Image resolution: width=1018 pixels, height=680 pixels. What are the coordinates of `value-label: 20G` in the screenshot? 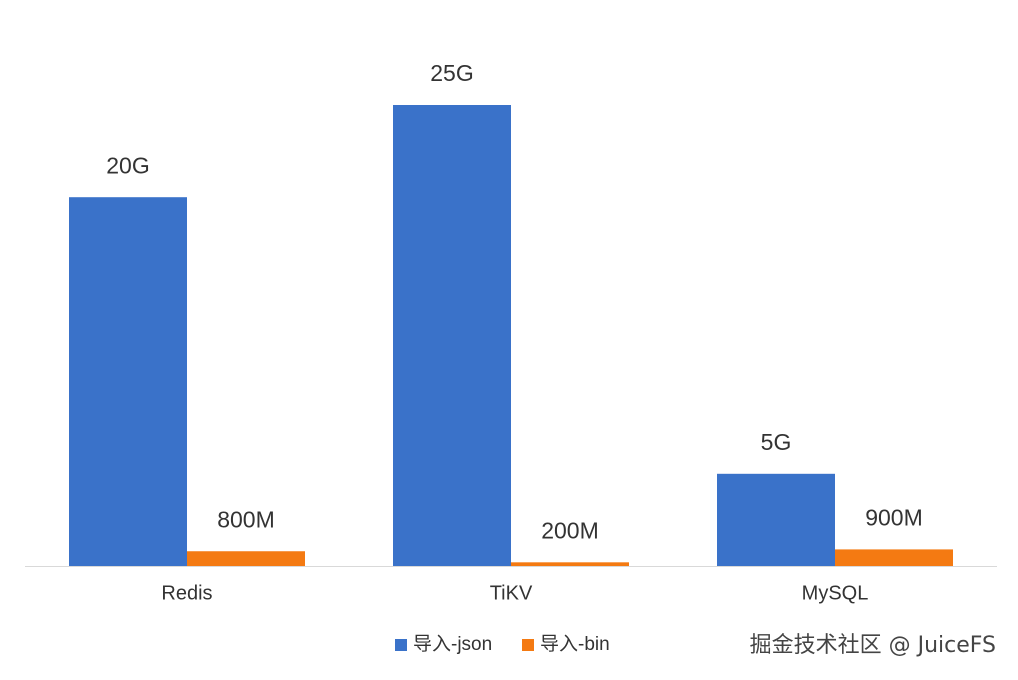 It's located at (127, 165).